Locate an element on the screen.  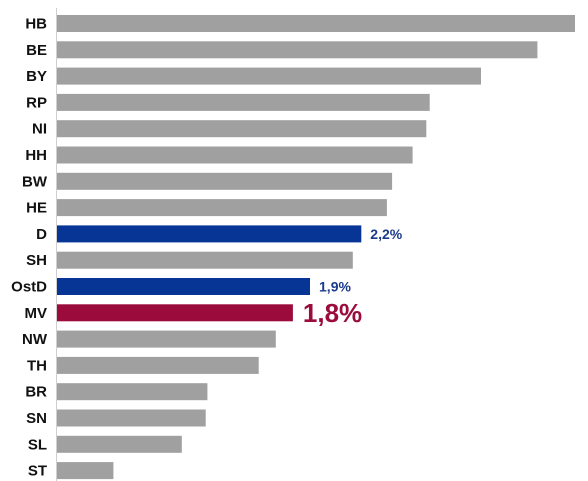
category-label-bw: BW is located at coordinates (35, 181).